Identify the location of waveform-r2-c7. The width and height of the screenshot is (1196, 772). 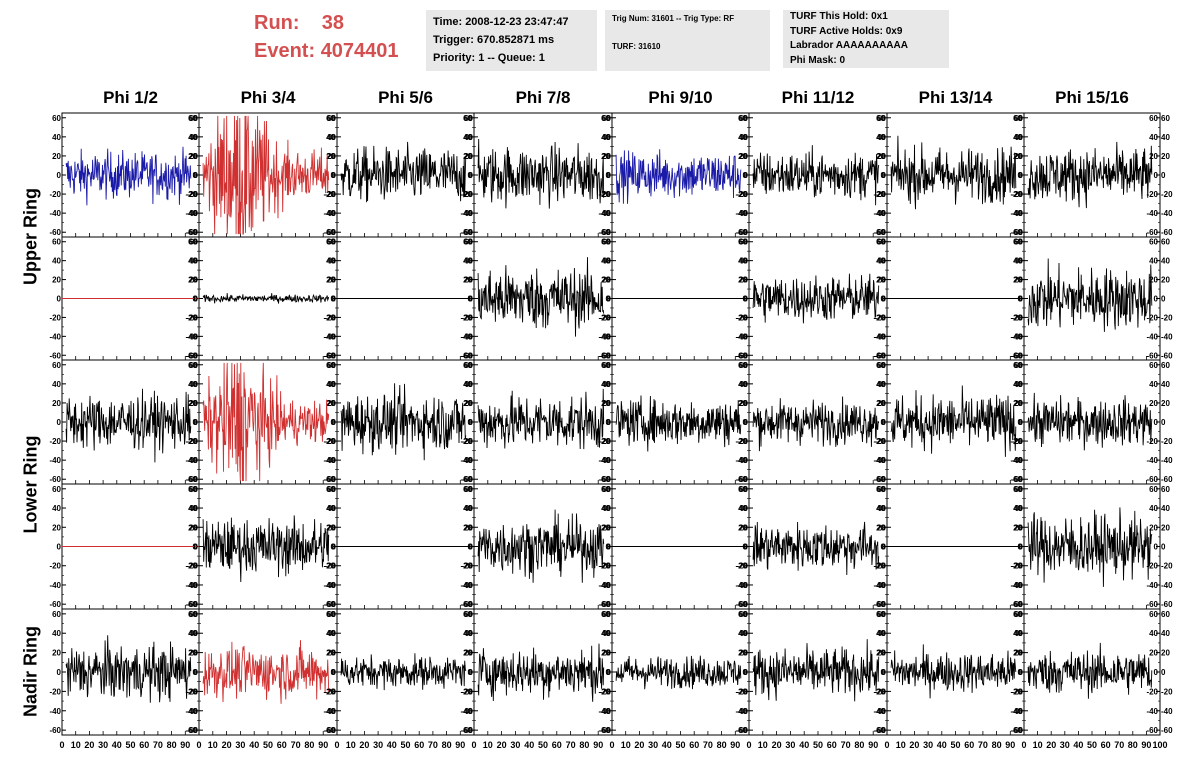
(1090, 421).